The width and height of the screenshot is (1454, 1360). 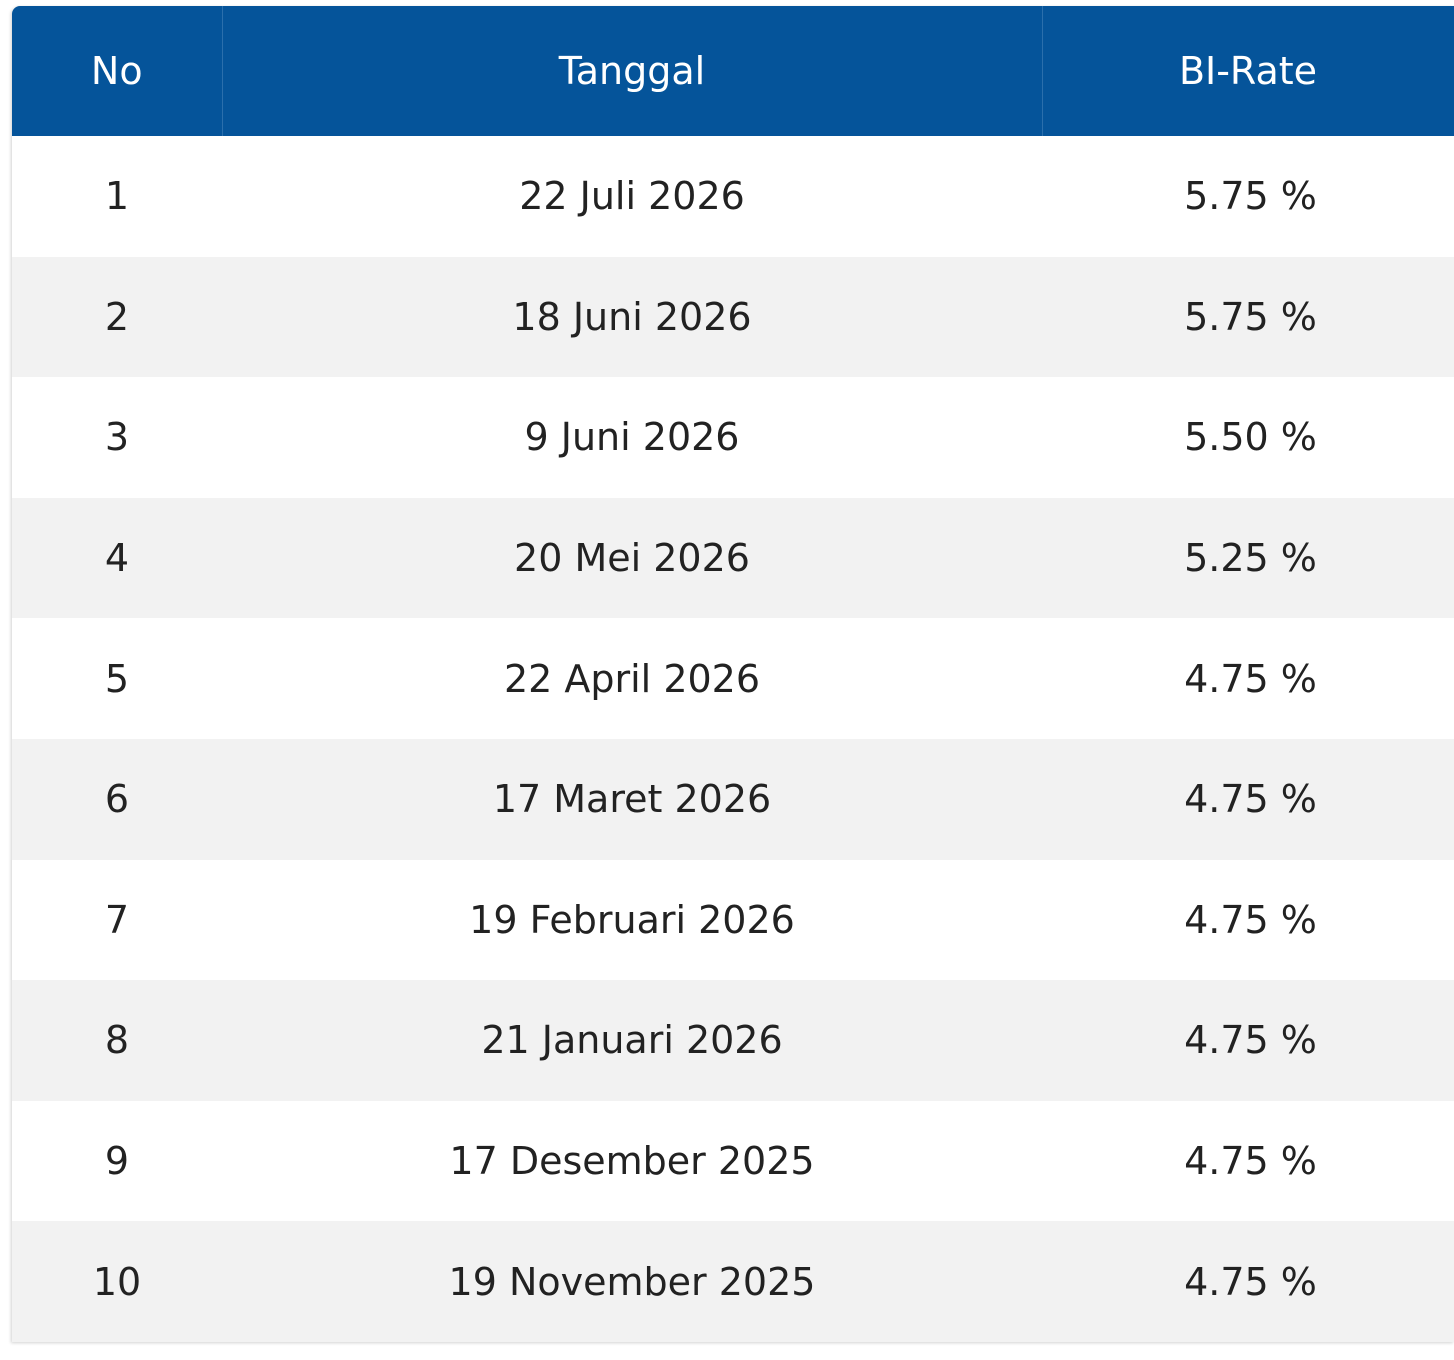 I want to click on cell-no: 1, so click(x=117, y=196).